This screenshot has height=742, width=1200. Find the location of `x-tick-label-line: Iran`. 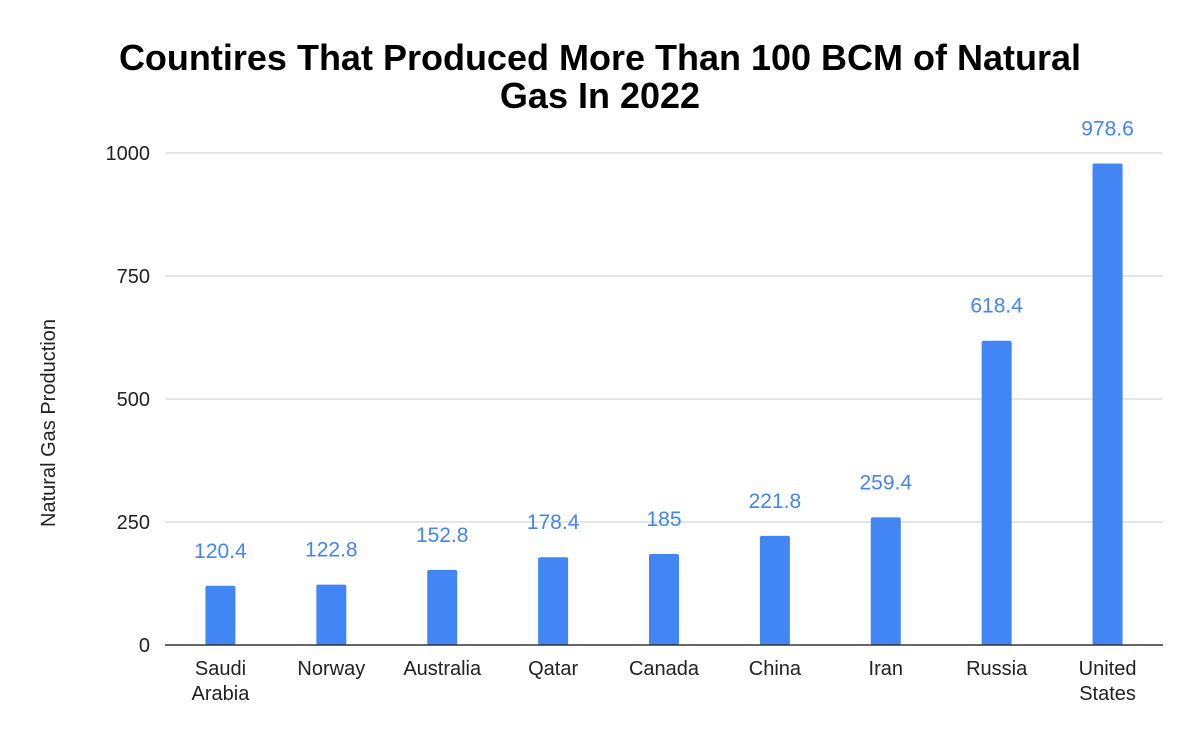

x-tick-label-line: Iran is located at coordinates (886, 669).